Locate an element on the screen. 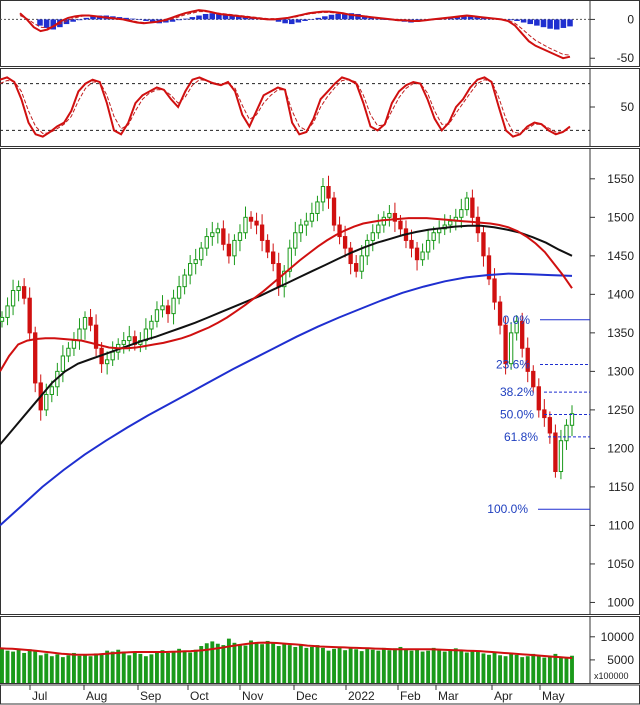 The height and width of the screenshot is (705, 640). fib-label: 50.0% is located at coordinates (517, 415).